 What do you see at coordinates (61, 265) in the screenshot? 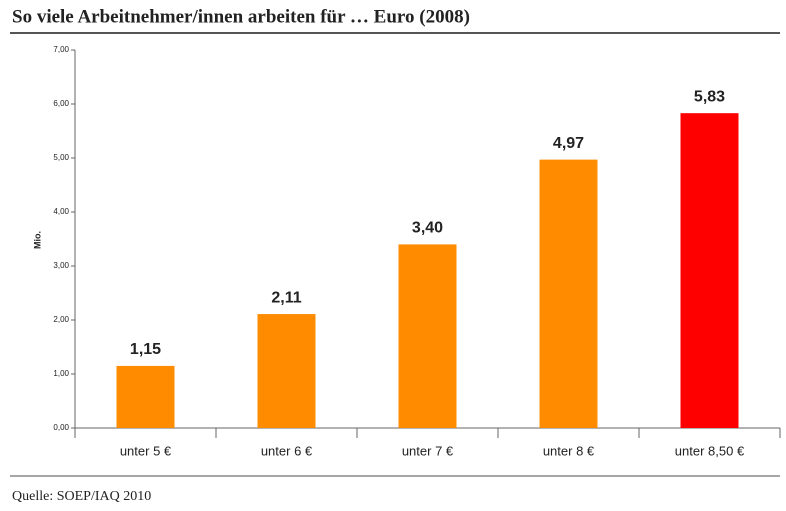
I see `y-tick-label: 3,00` at bounding box center [61, 265].